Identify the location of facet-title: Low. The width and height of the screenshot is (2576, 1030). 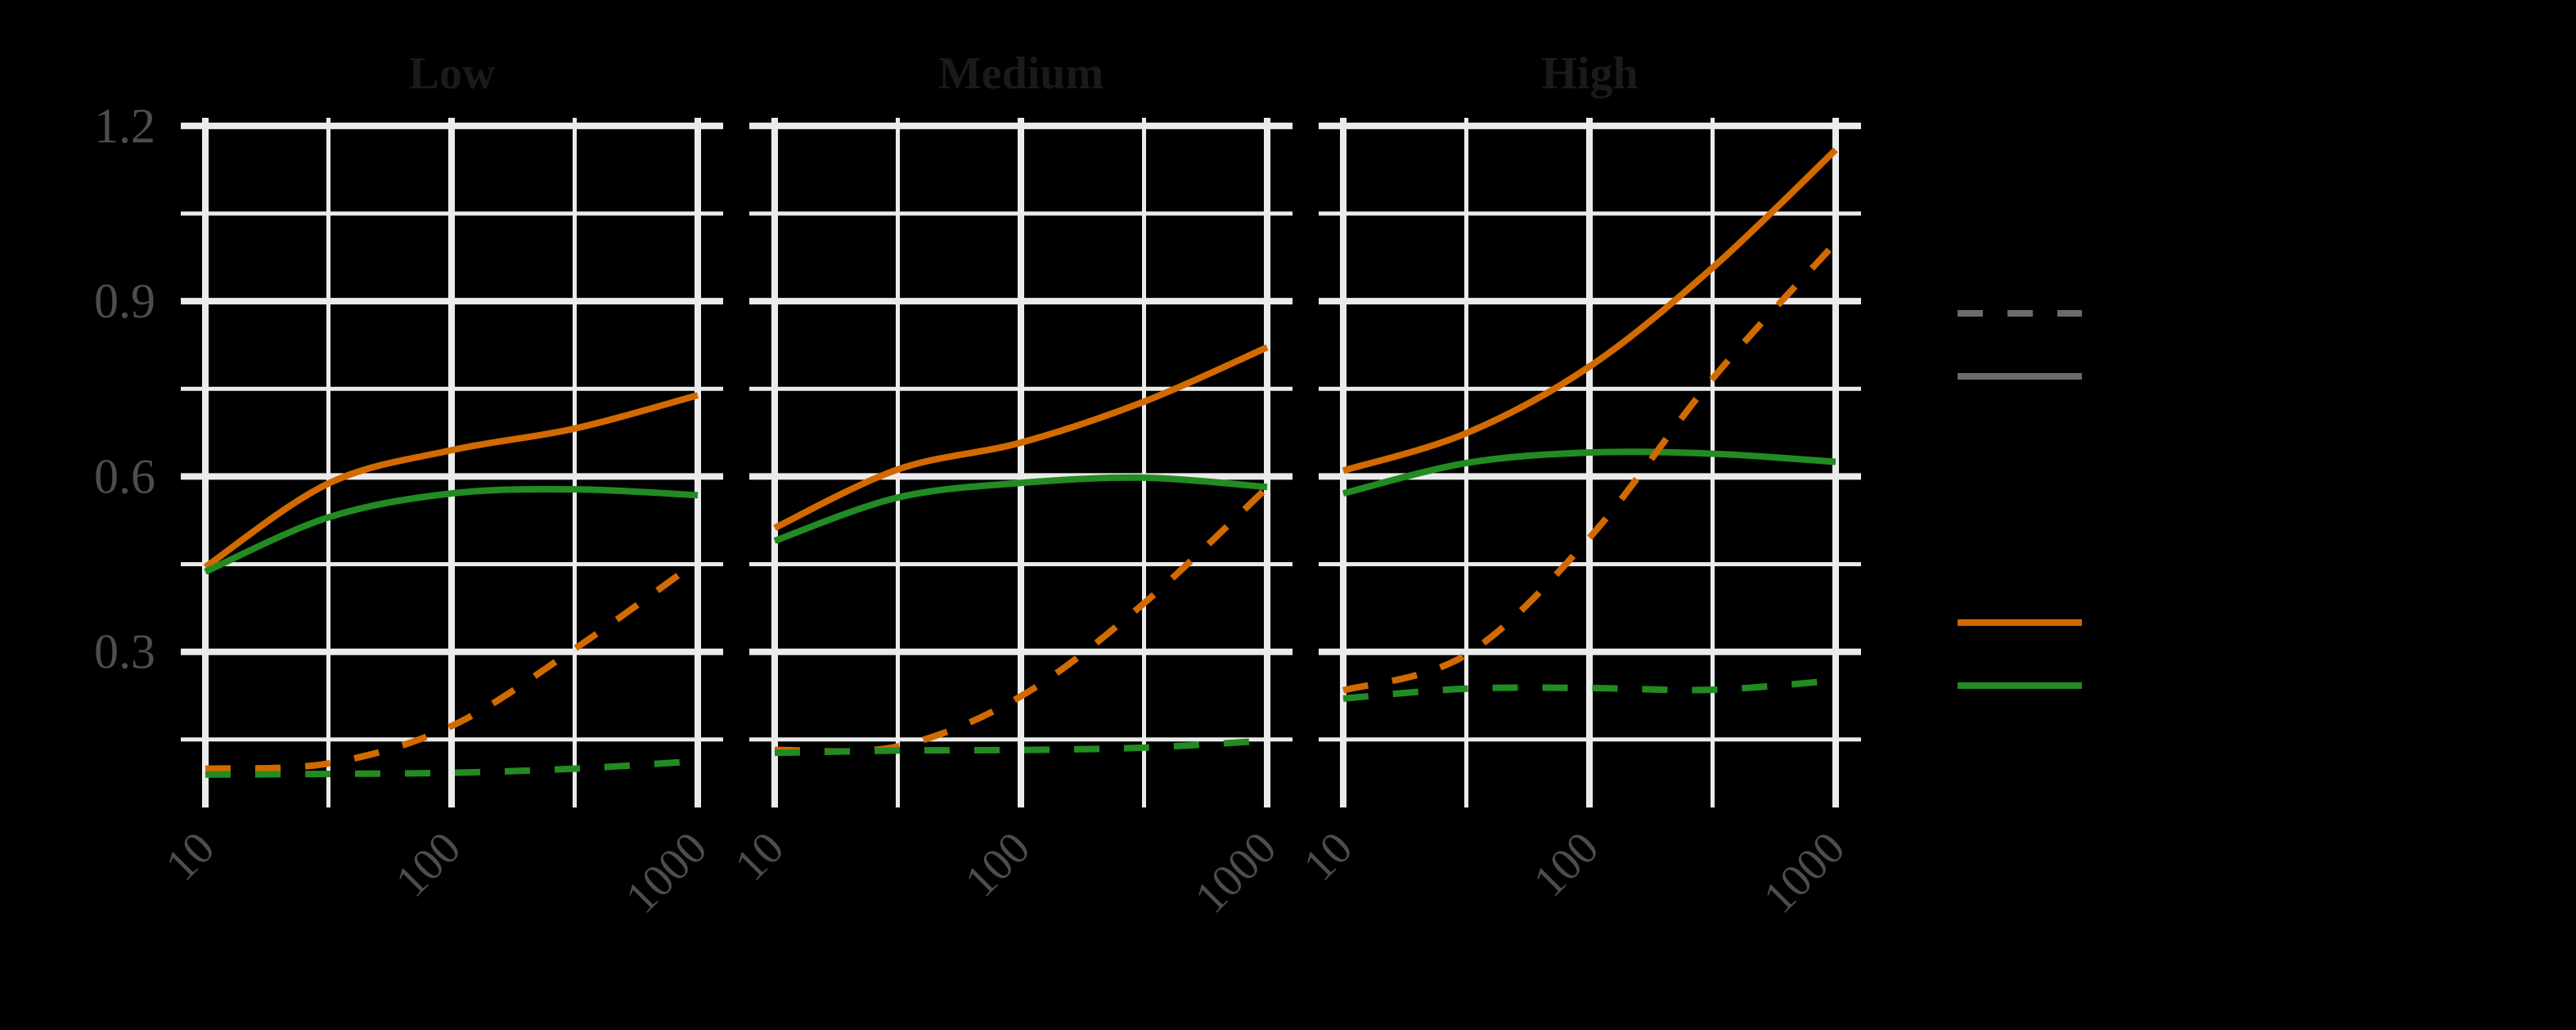
(452, 73).